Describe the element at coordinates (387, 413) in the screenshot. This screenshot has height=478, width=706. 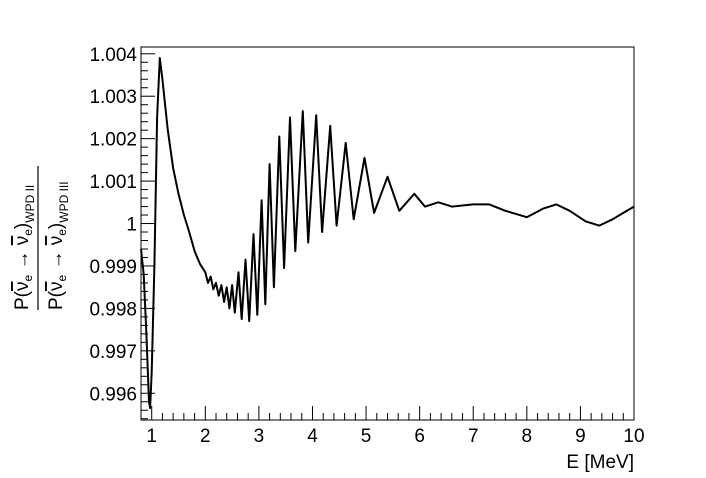
I see `x-axis-ticks` at that location.